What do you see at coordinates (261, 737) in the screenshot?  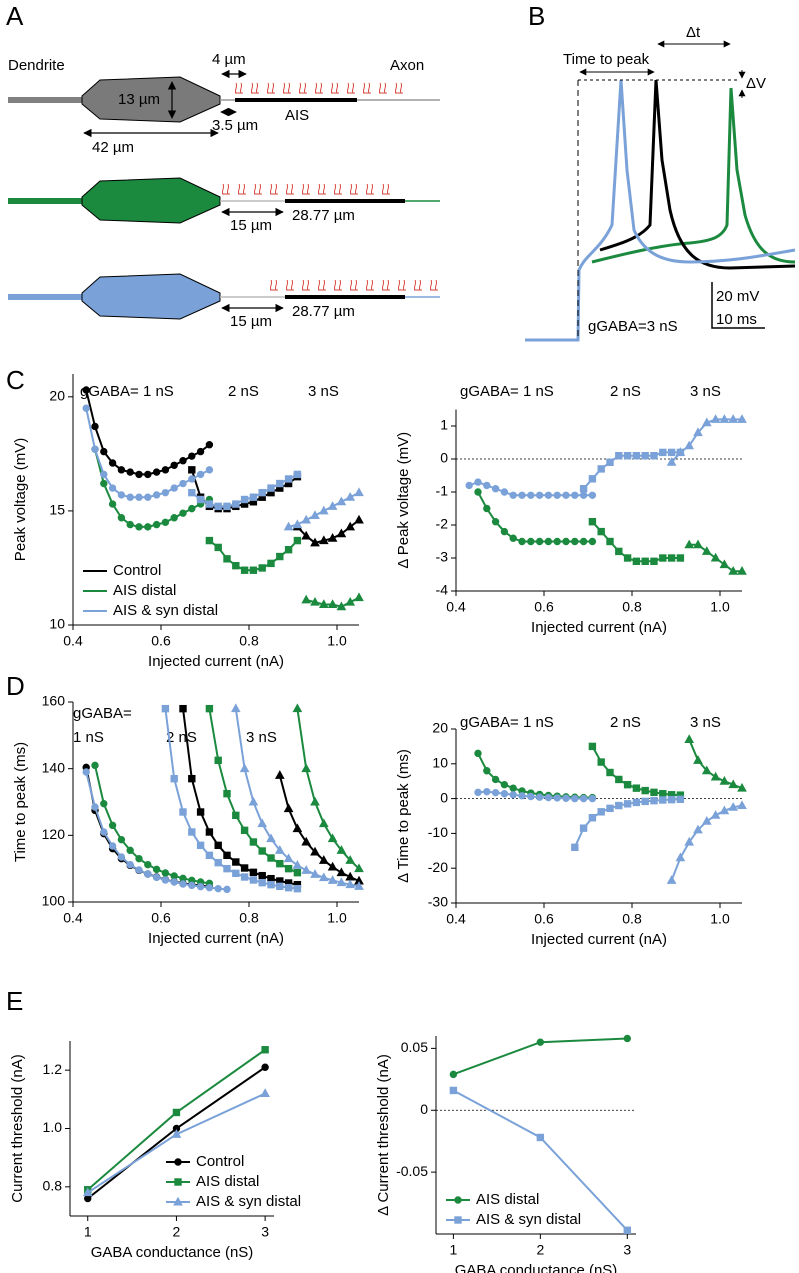 I see `annotation: 3 nS` at bounding box center [261, 737].